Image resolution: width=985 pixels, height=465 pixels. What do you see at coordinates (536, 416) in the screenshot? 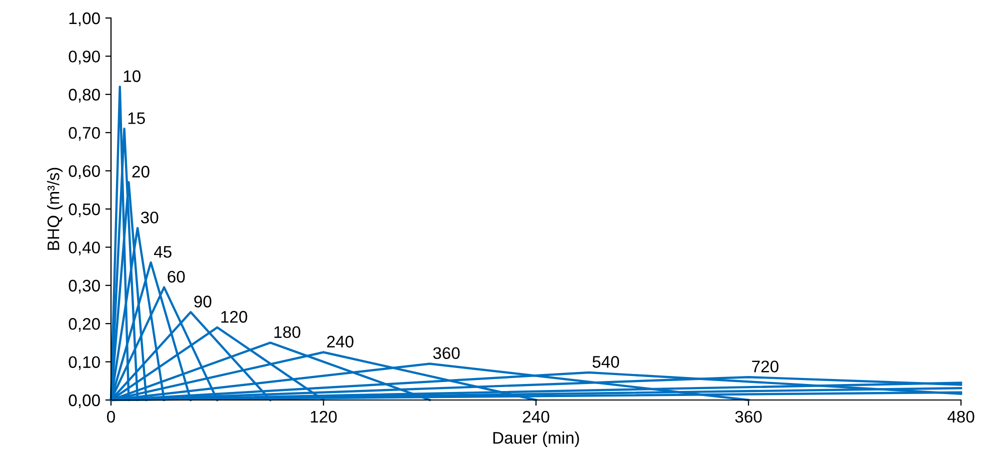
I see `x-tick-label: 240` at bounding box center [536, 416].